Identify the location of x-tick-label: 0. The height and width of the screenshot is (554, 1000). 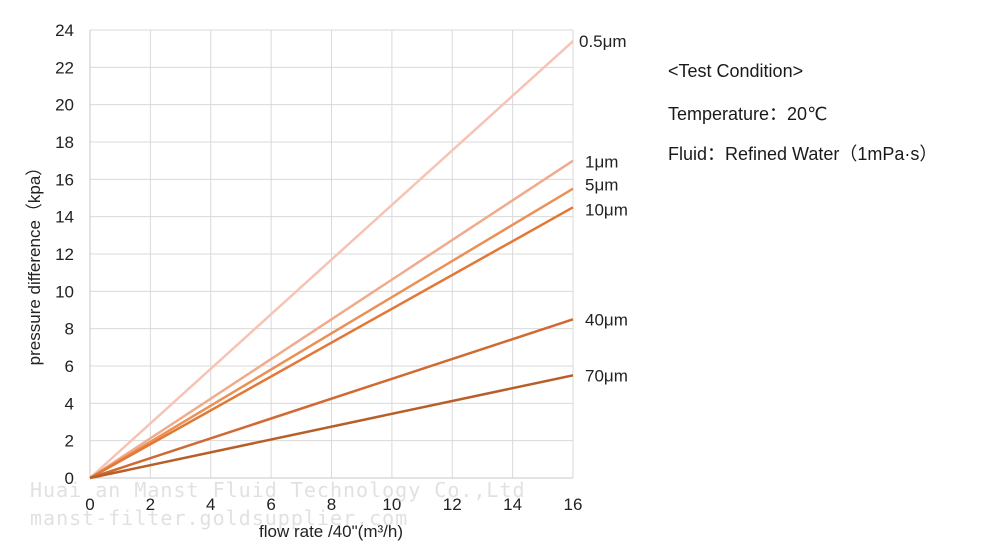
(89, 504).